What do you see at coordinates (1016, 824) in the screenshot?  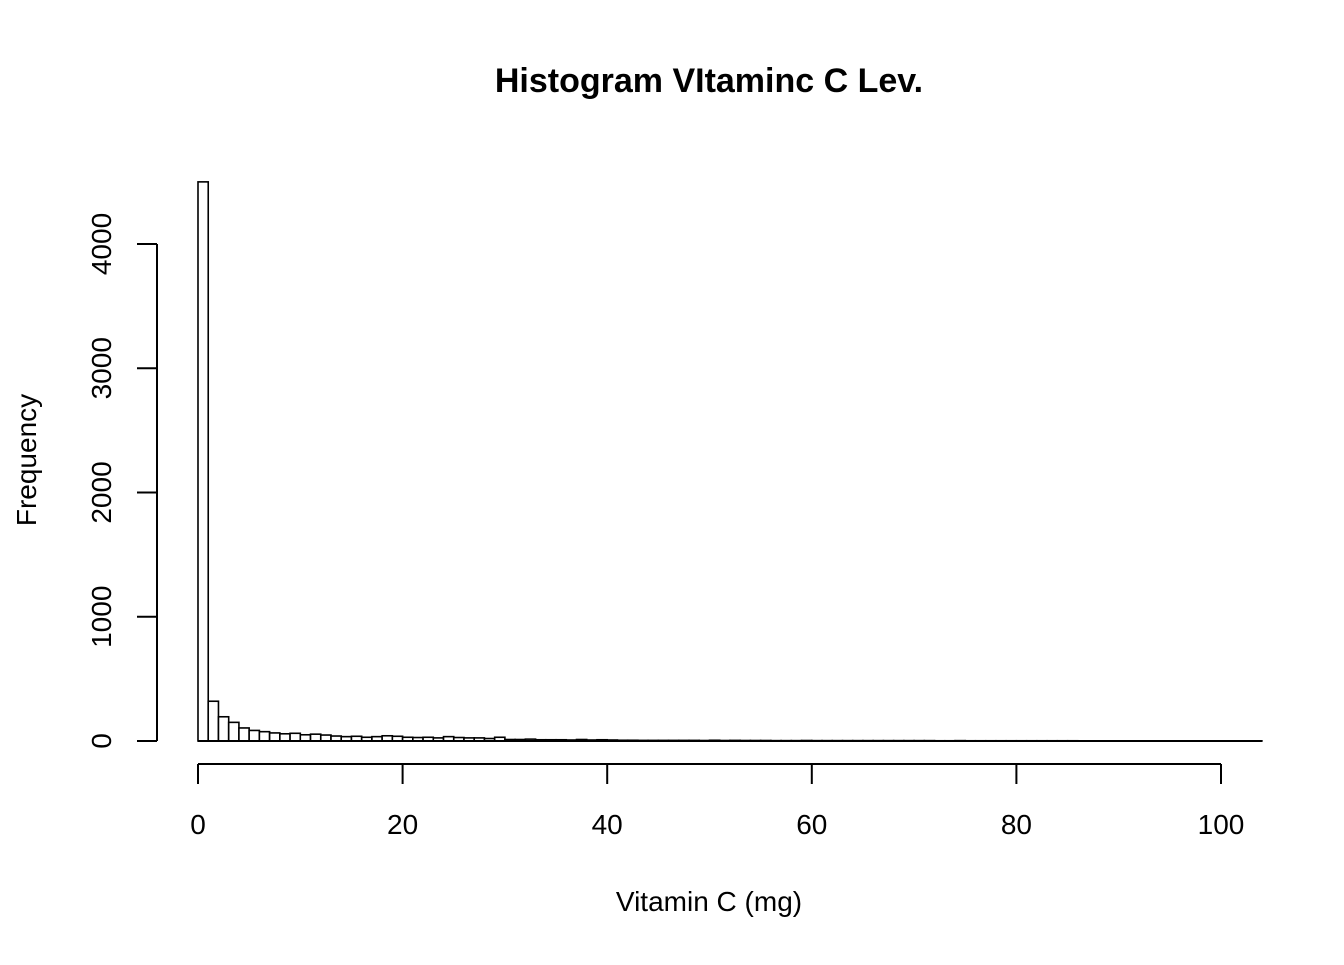 I see `x-tick-label: 80` at bounding box center [1016, 824].